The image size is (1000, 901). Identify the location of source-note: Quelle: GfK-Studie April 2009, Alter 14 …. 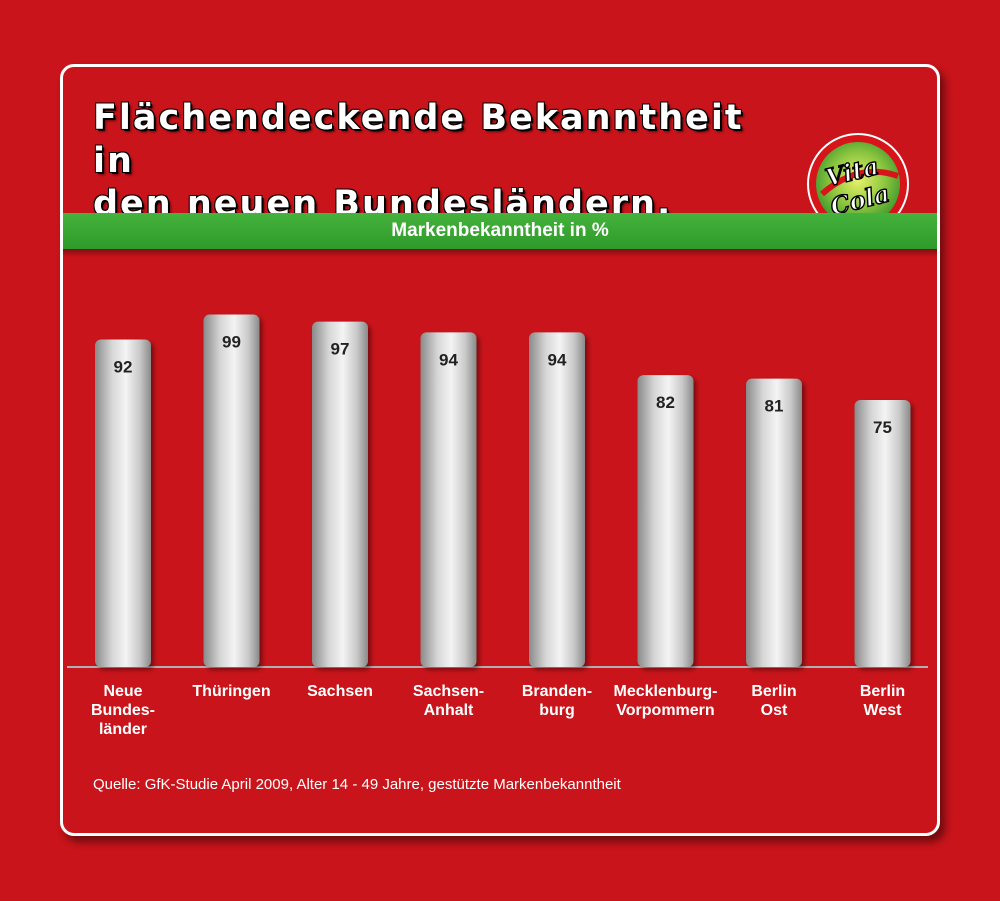
(357, 784).